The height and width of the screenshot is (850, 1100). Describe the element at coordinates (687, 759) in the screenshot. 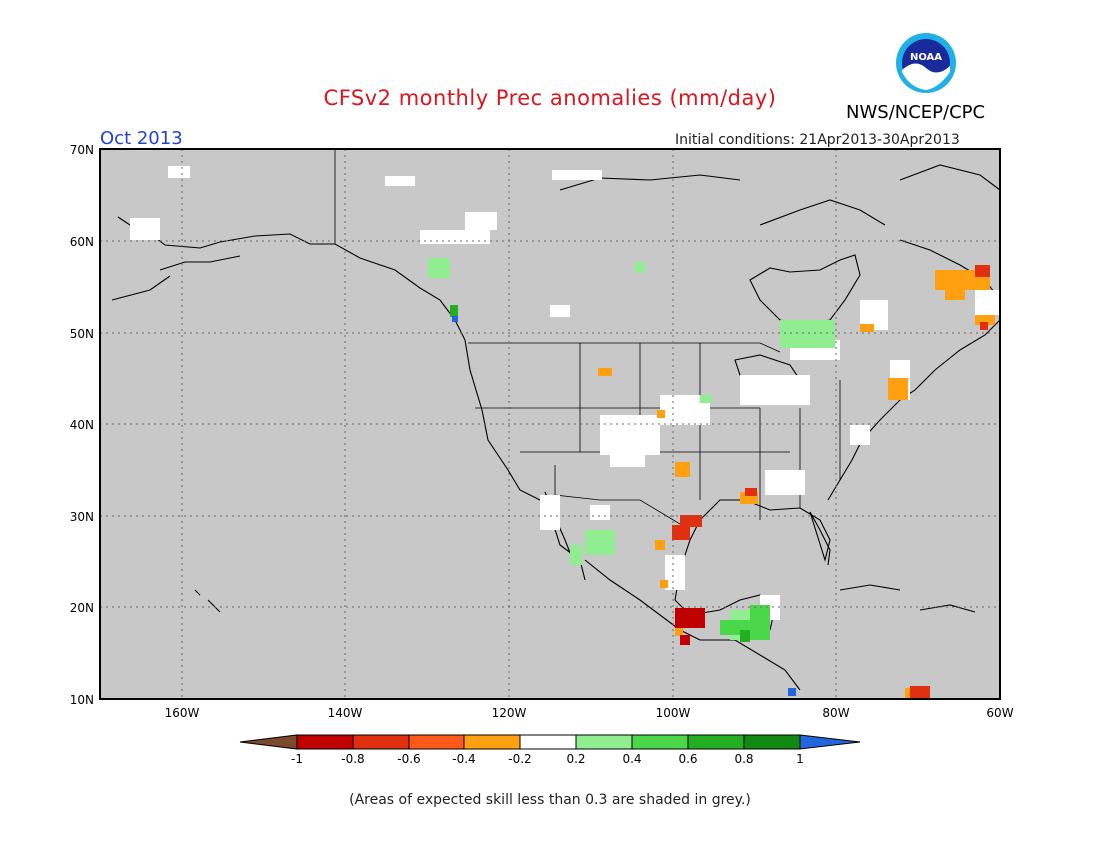

I see `colorbar-label: 0.6` at that location.